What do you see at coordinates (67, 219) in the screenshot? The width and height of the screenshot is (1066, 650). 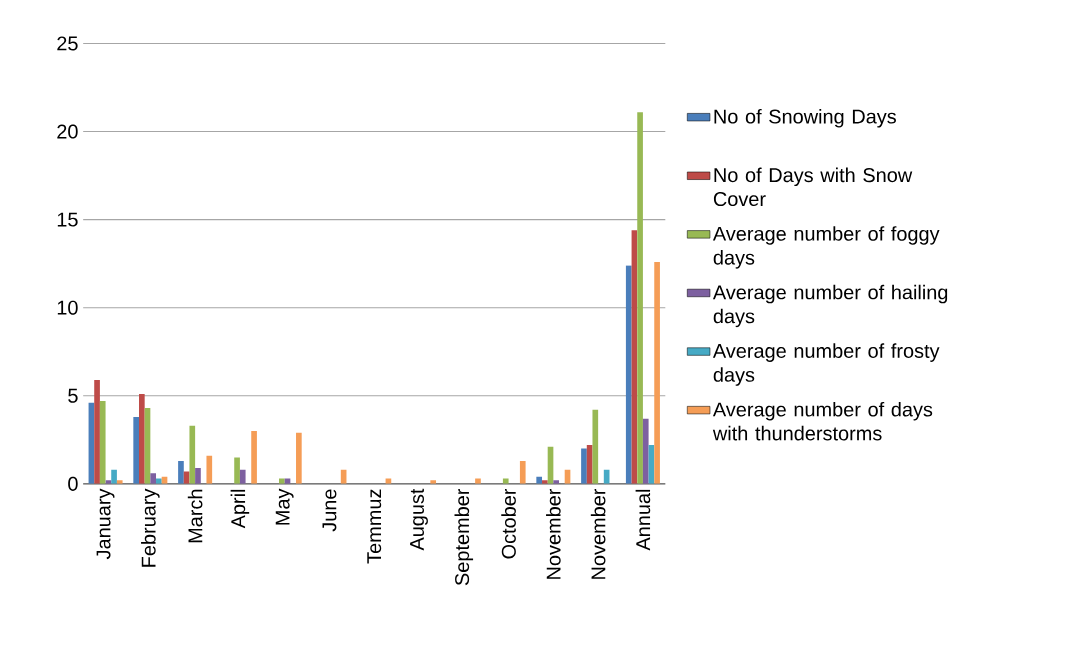 I see `y-tick-label: 15` at bounding box center [67, 219].